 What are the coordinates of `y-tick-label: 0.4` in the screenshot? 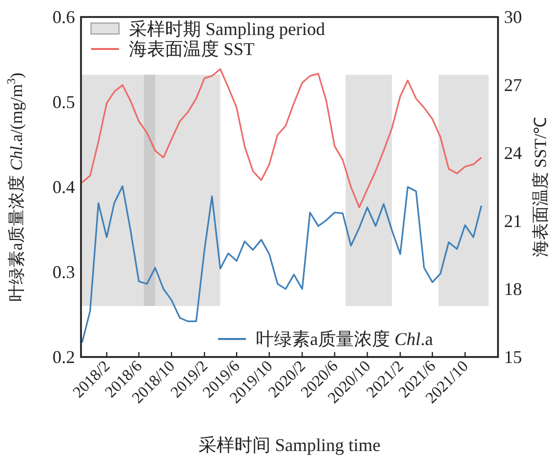 It's located at (63, 187).